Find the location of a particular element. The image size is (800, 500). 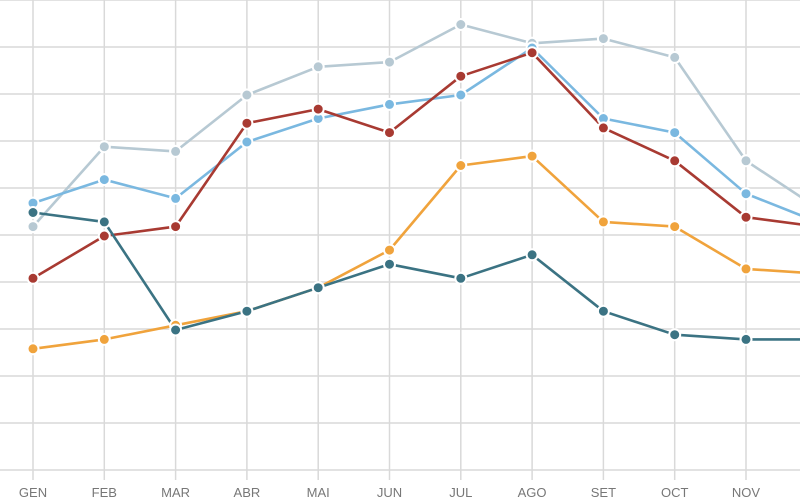

series-1-point-abr is located at coordinates (247, 95).